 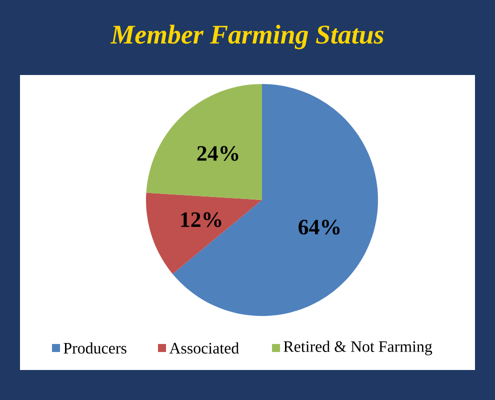 I want to click on data-label: 24%, so click(x=217, y=153).